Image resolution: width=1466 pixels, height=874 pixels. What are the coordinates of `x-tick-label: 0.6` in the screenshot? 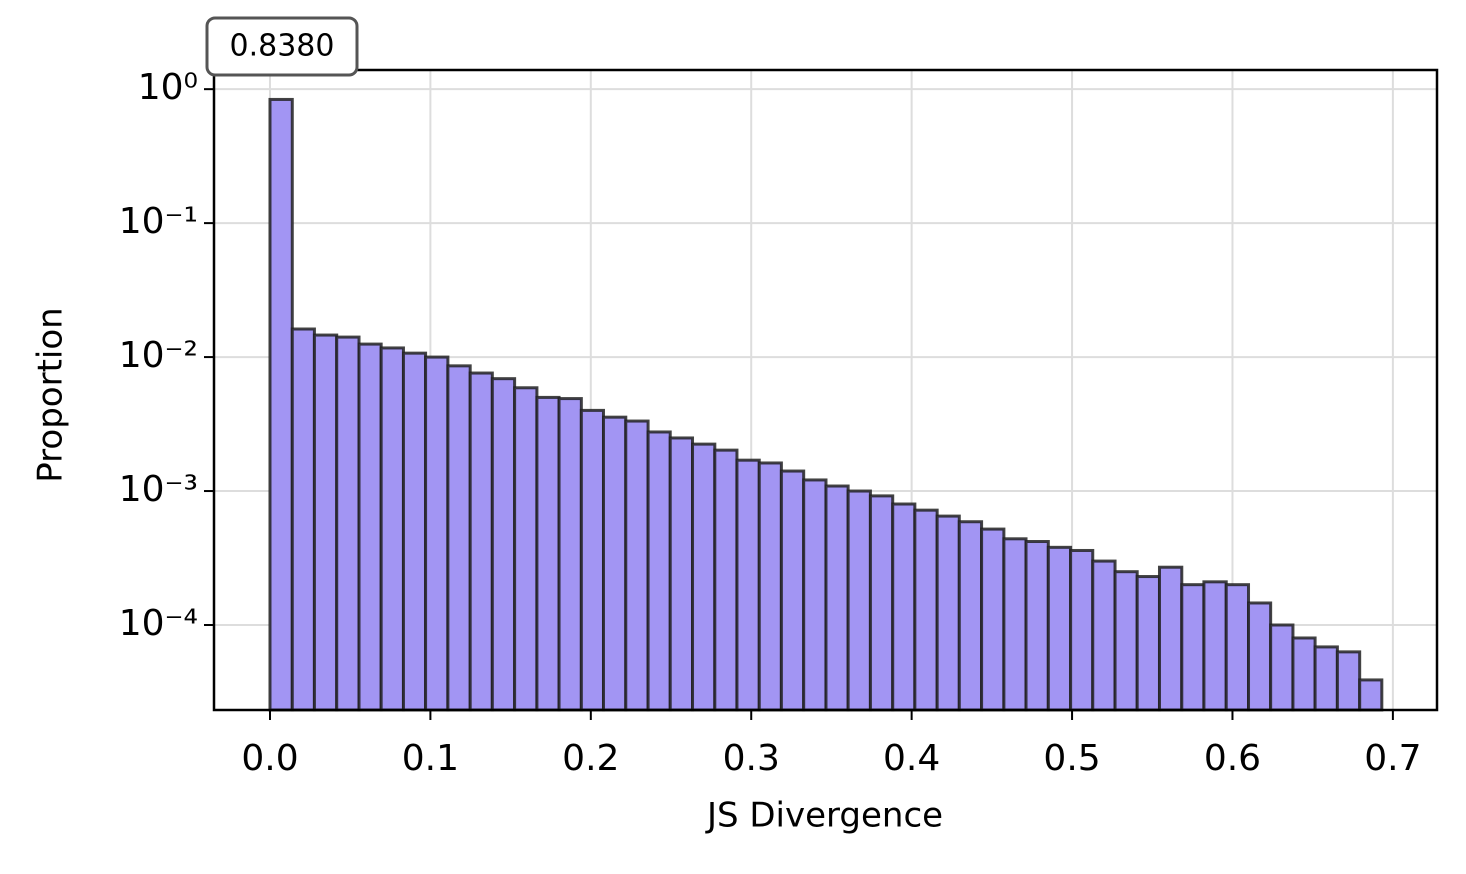 It's located at (1232, 758).